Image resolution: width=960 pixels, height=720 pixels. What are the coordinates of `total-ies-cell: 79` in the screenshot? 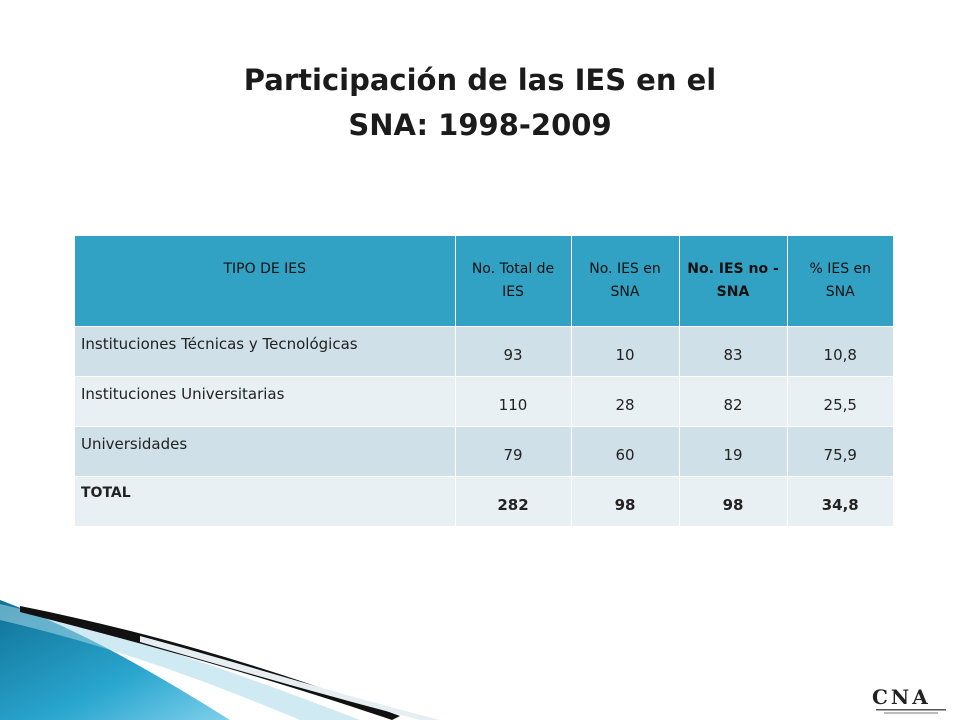 It's located at (513, 451).